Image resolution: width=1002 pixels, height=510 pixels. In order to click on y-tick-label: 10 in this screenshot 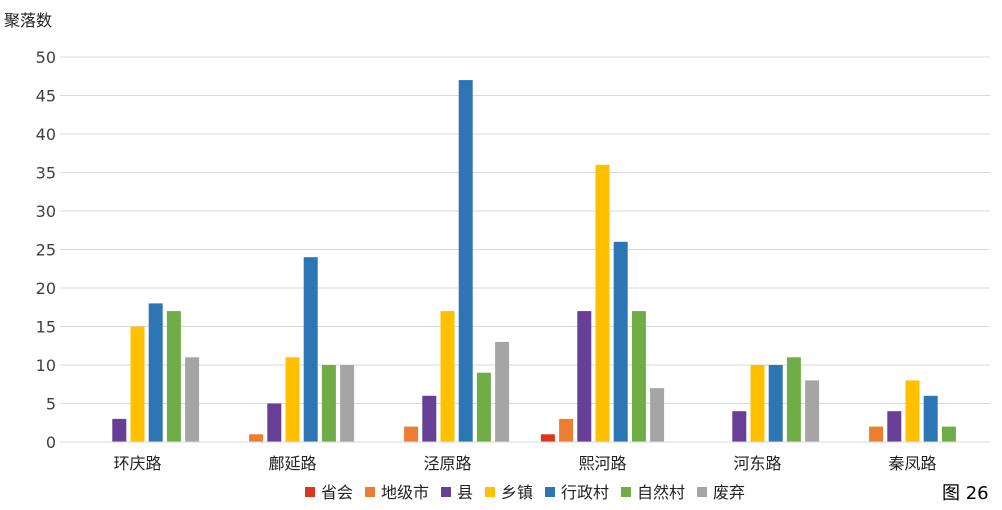, I will do `click(46, 365)`.